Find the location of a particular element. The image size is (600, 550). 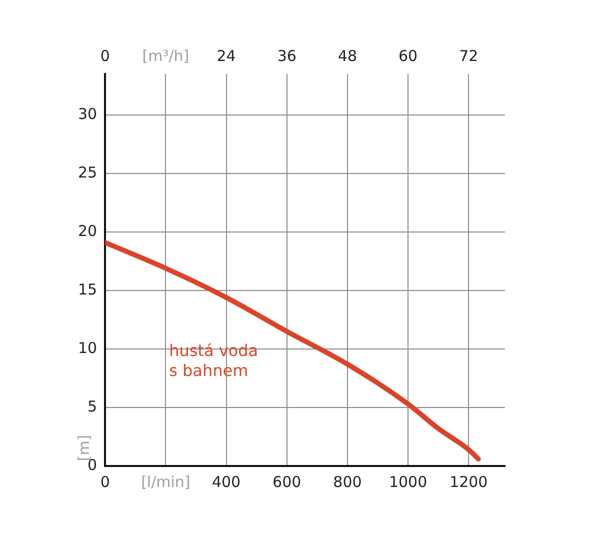

x2-tick-label: 48 is located at coordinates (348, 55).